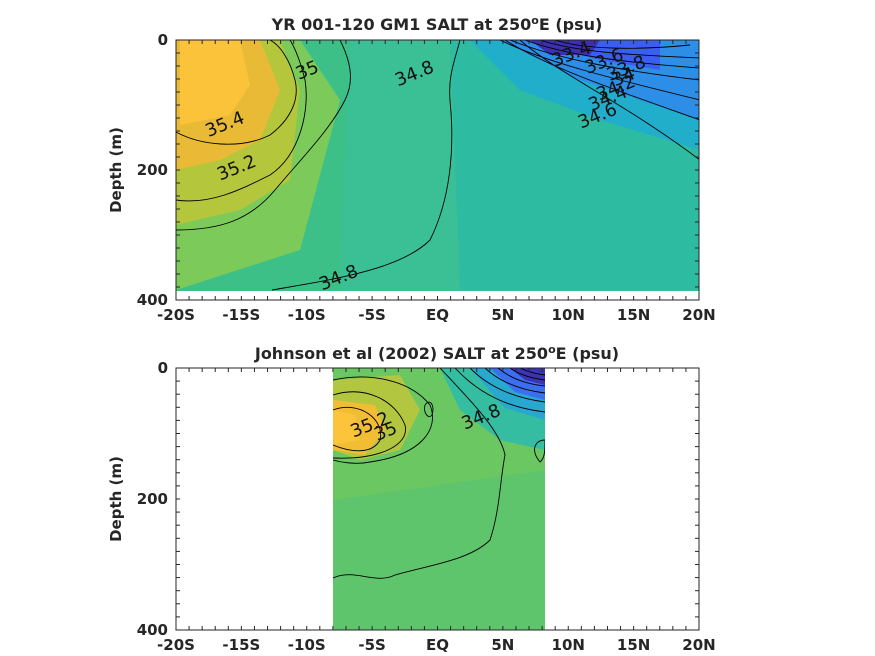 Image resolution: width=875 pixels, height=656 pixels. What do you see at coordinates (436, 353) in the screenshot?
I see `chart-title: Johnson et al (2002) SALT at 250oE (psu)` at bounding box center [436, 353].